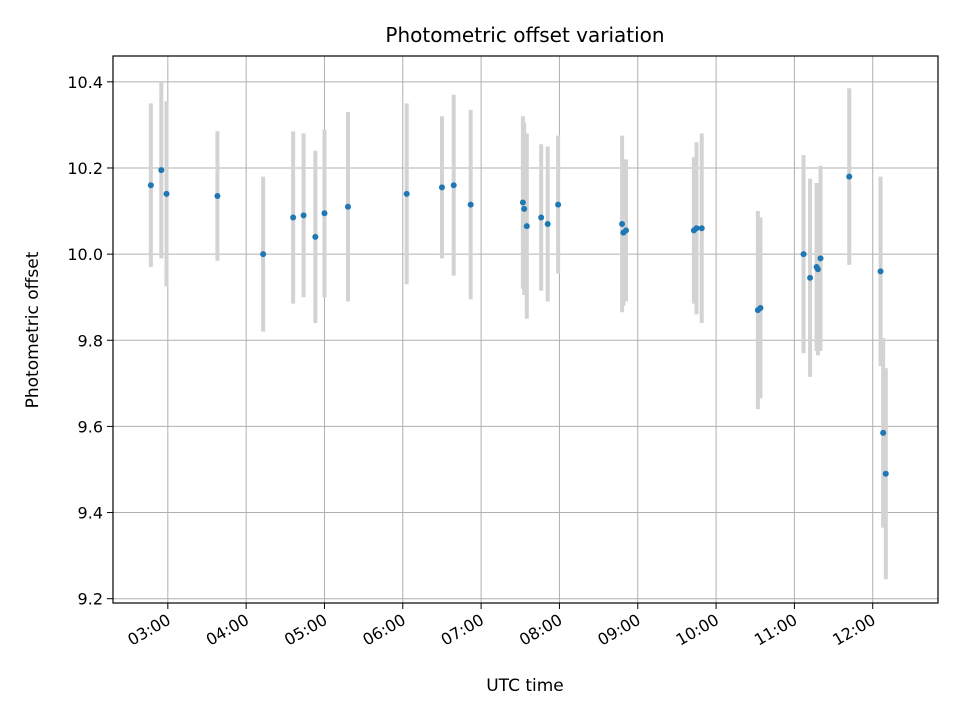  What do you see at coordinates (90, 513) in the screenshot?
I see `y-tick-label: 9.4` at bounding box center [90, 513].